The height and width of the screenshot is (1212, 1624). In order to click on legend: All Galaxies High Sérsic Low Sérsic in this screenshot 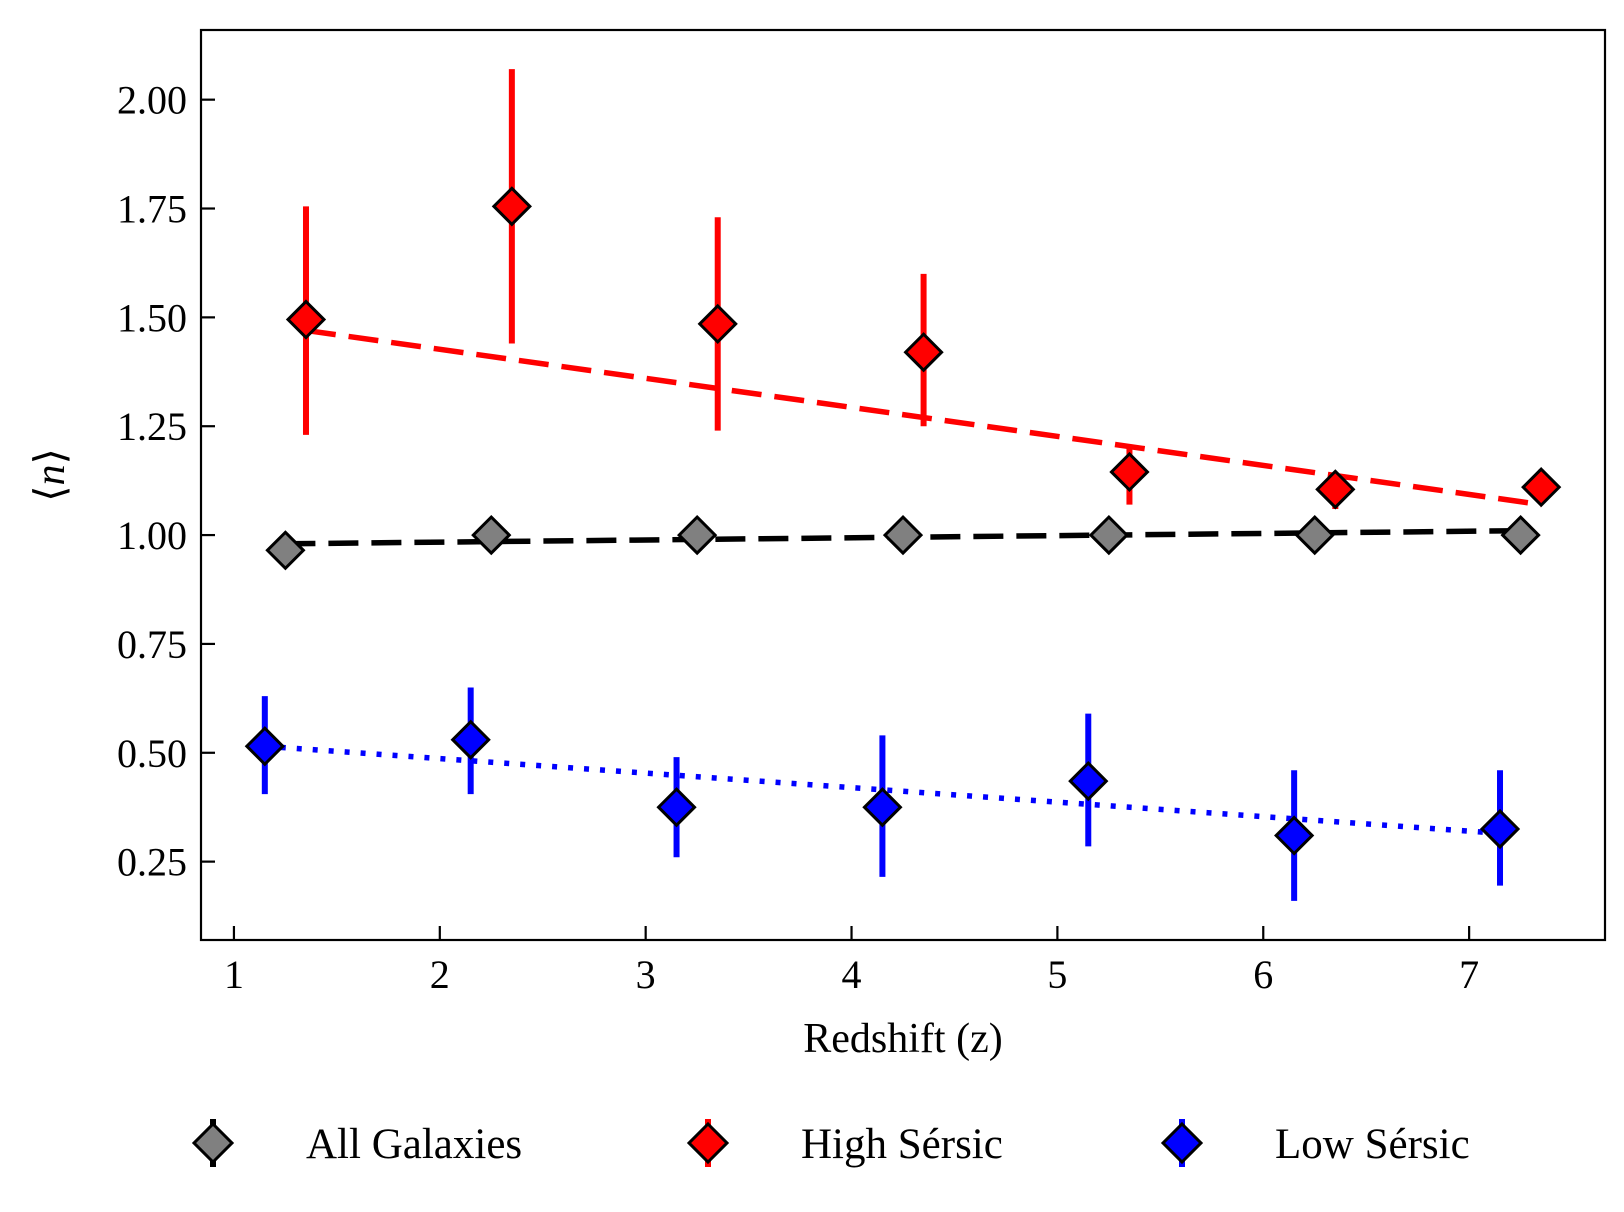, I will do `click(830, 1143)`.